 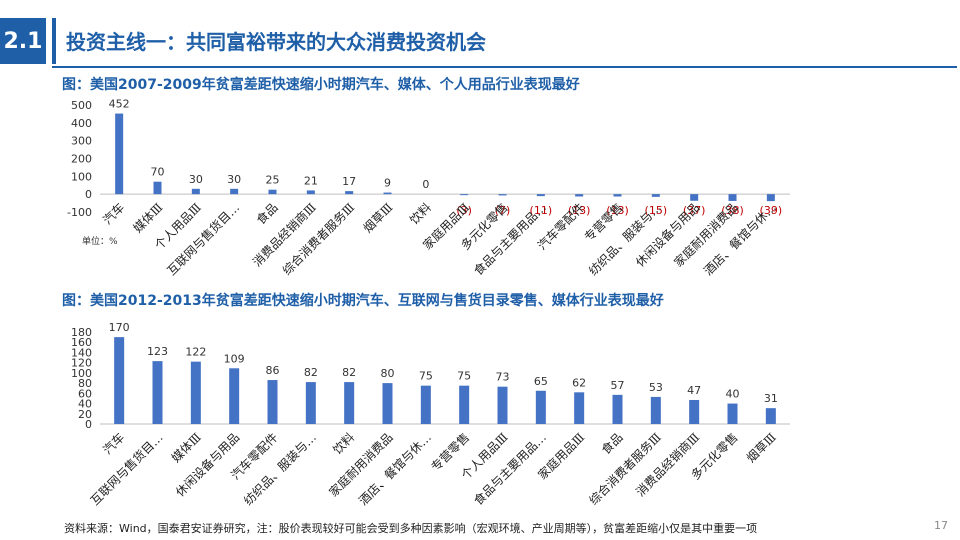 What do you see at coordinates (81, 105) in the screenshot?
I see `y-tick-label: 500` at bounding box center [81, 105].